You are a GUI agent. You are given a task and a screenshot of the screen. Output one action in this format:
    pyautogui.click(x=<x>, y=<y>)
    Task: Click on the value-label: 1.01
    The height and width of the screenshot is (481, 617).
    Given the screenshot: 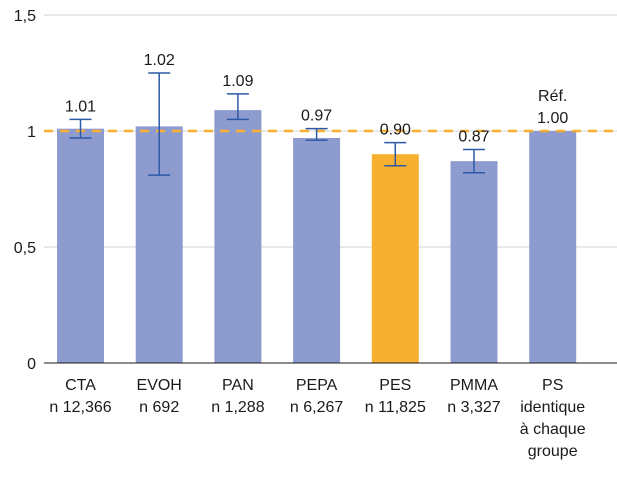 What is the action you would take?
    pyautogui.click(x=80, y=106)
    